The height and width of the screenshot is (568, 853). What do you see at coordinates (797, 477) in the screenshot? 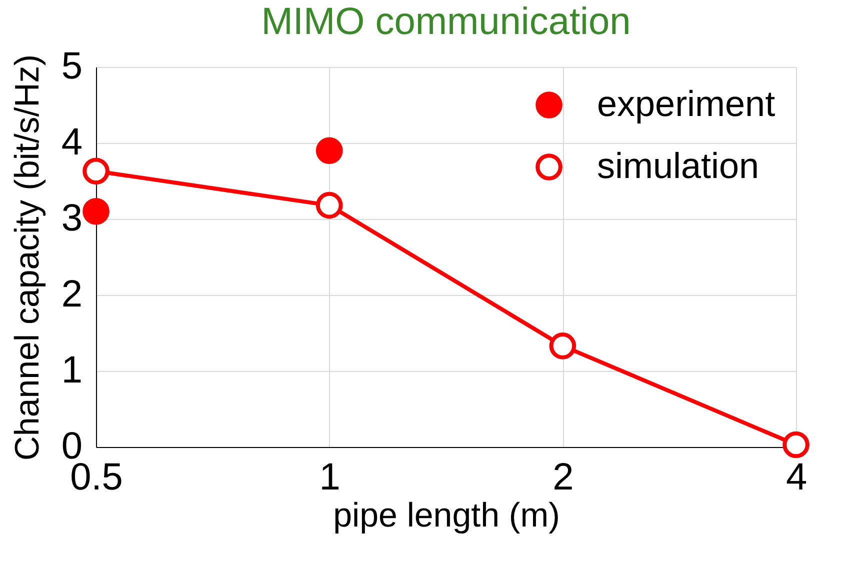
I see `x-tick-label: 4` at bounding box center [797, 477].